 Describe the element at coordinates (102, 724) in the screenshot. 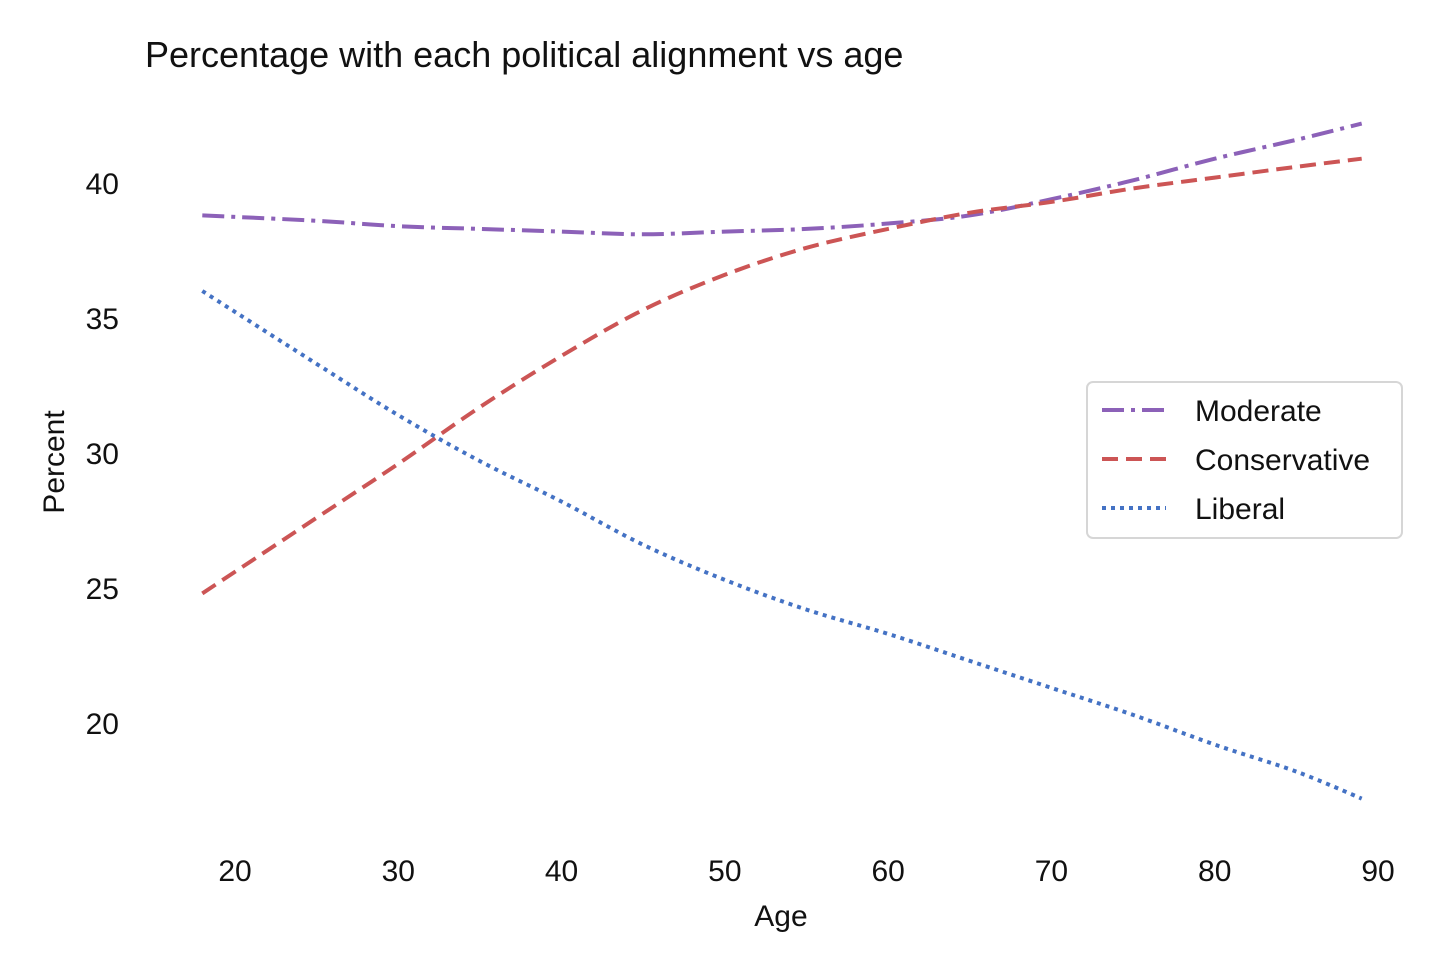

I see `y-tick-label: 20` at that location.